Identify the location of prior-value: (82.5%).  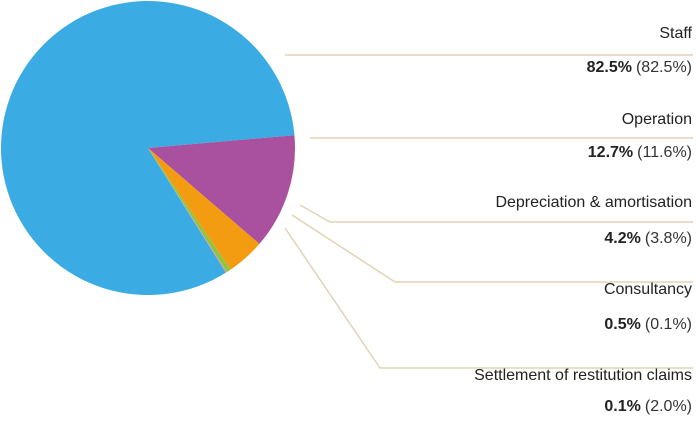
(664, 67).